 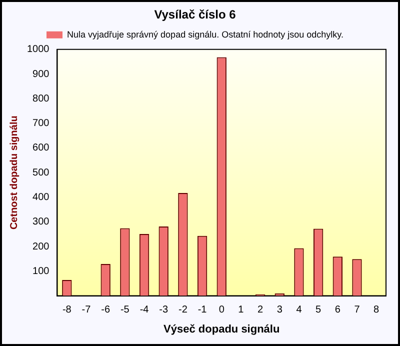 What do you see at coordinates (195, 15) in the screenshot?
I see `chart-title: Vysílač číslo 6` at bounding box center [195, 15].